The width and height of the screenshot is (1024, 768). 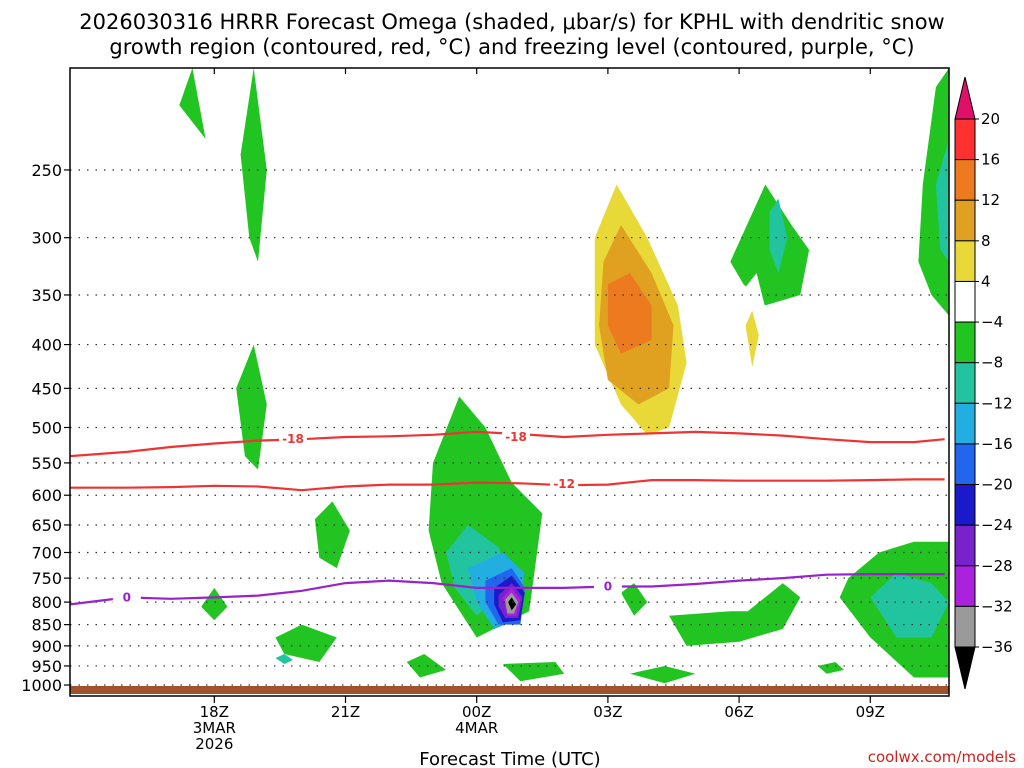 What do you see at coordinates (46, 646) in the screenshot?
I see `y-tick-label: 900` at bounding box center [46, 646].